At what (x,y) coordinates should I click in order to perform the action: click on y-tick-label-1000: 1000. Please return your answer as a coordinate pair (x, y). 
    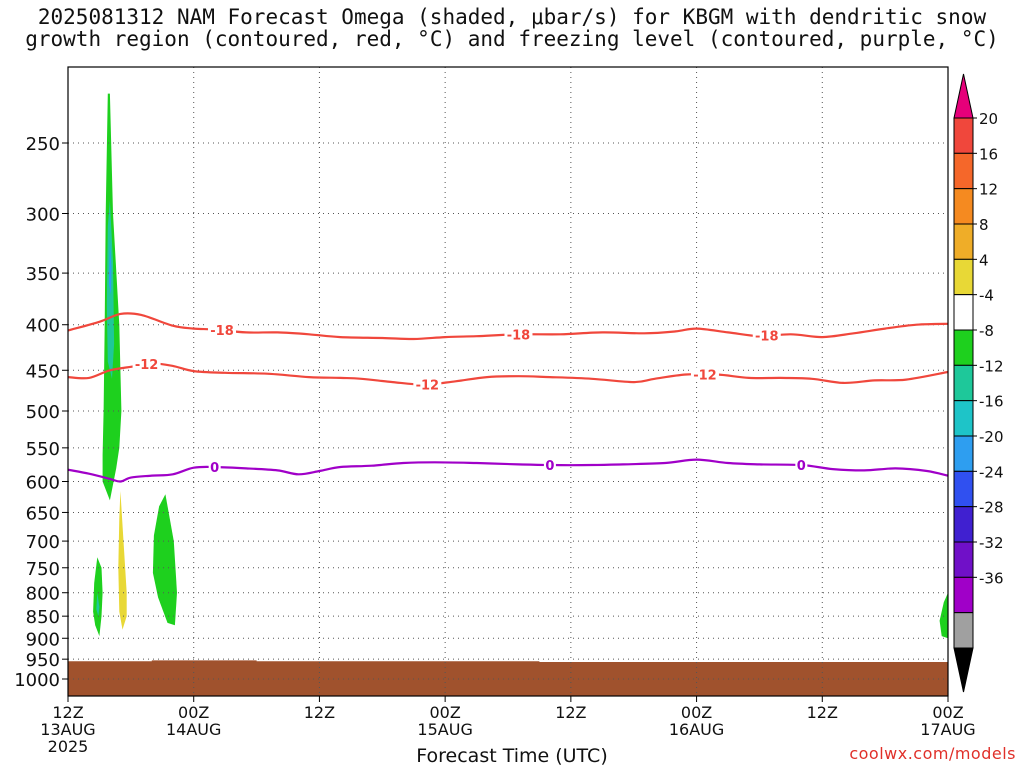
    Looking at the image, I should click on (37, 680).